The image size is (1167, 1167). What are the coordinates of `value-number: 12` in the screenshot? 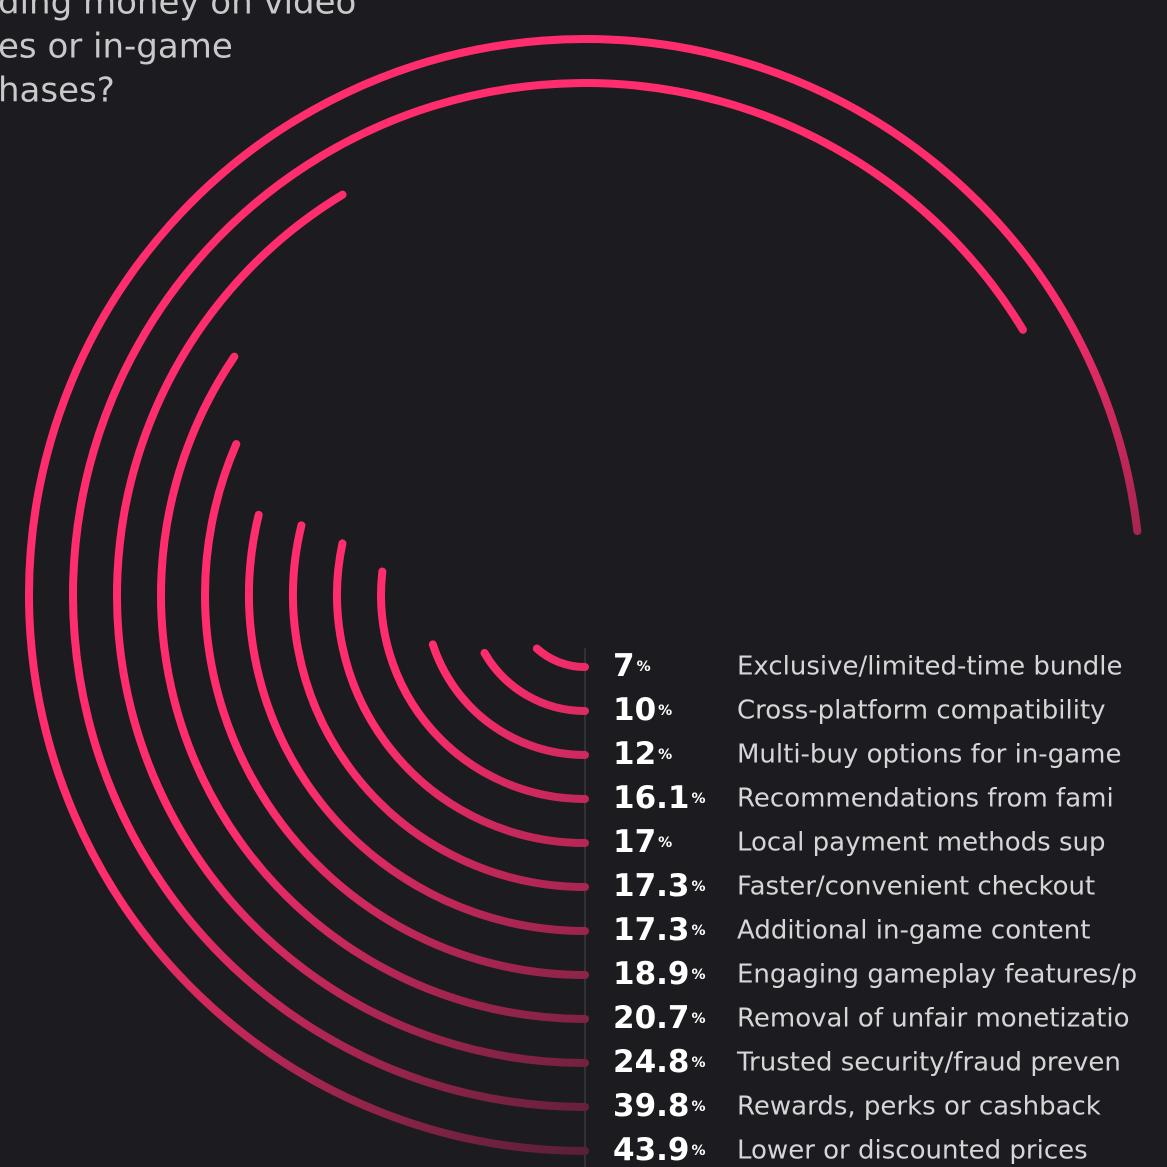 It's located at (634, 754).